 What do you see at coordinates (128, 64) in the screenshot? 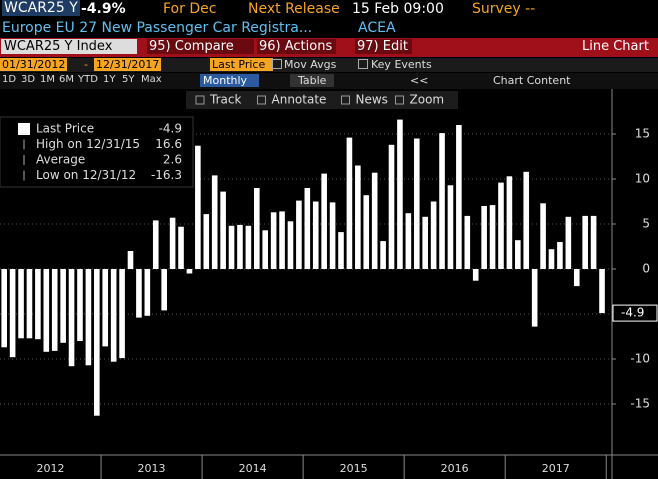
I see `end-date: 12/31/2017` at bounding box center [128, 64].